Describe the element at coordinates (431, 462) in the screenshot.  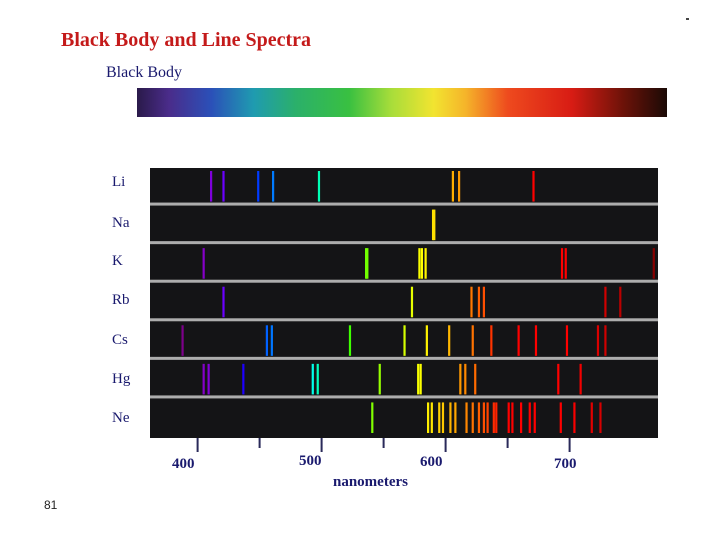
I see `tick-label-600: 600` at that location.